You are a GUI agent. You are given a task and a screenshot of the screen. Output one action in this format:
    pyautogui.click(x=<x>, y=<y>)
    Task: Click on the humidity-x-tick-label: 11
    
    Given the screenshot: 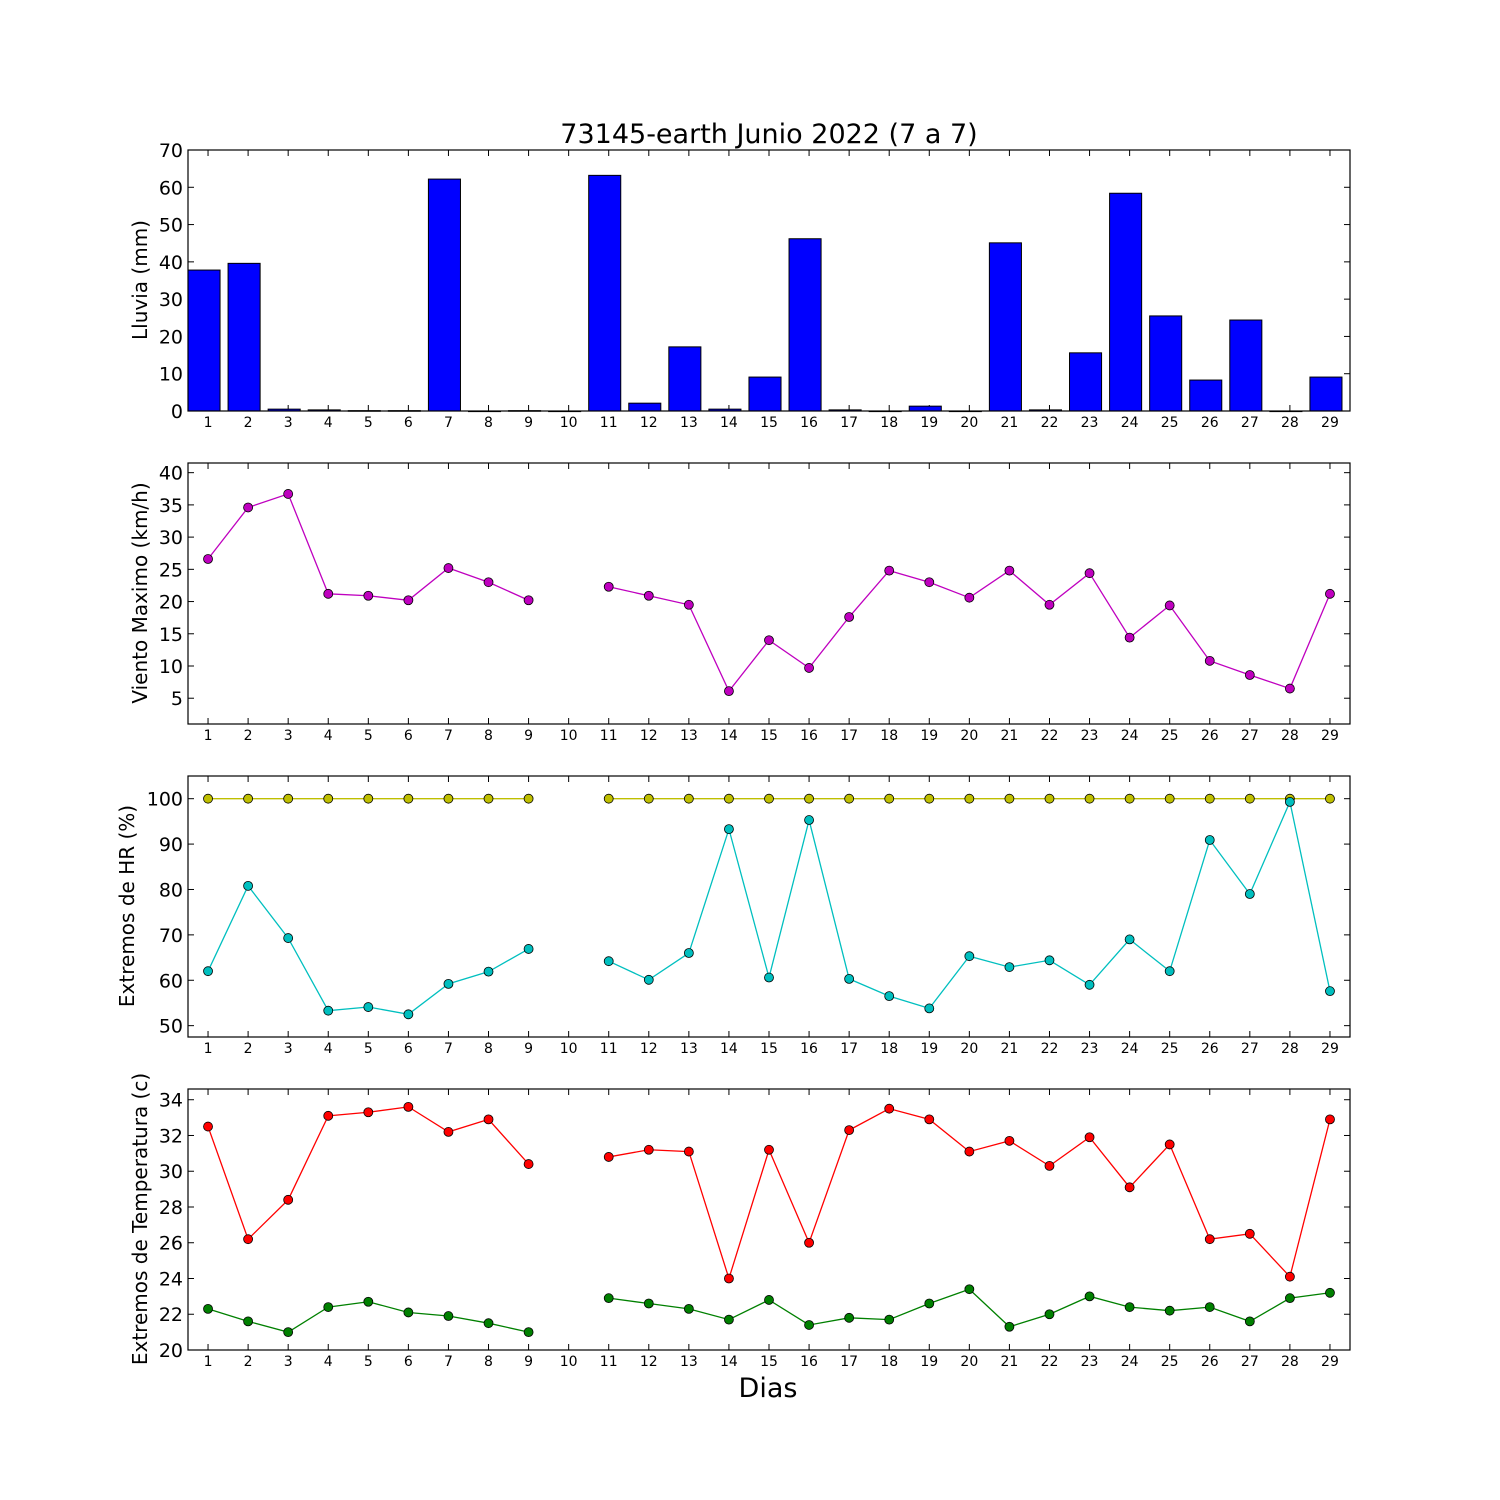 What is the action you would take?
    pyautogui.click(x=609, y=1049)
    